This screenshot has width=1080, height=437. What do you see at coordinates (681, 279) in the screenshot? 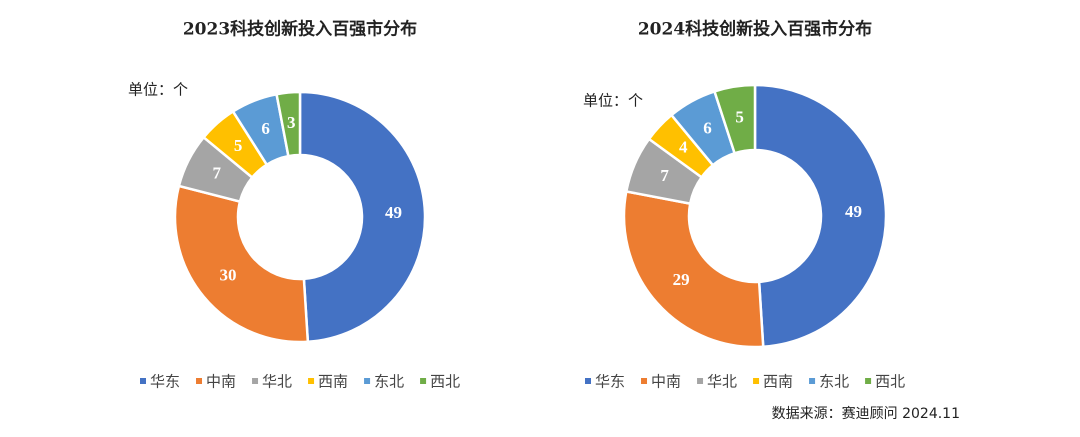
I see `data-label: 29` at bounding box center [681, 279].